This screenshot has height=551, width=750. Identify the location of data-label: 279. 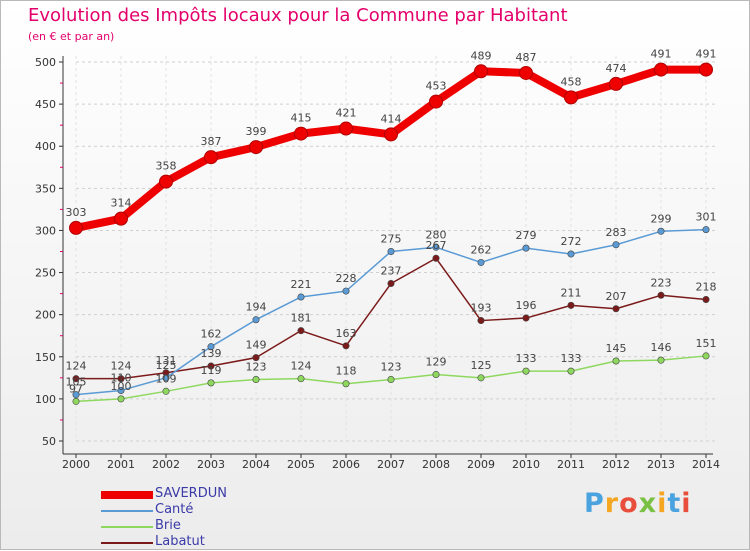
(526, 235).